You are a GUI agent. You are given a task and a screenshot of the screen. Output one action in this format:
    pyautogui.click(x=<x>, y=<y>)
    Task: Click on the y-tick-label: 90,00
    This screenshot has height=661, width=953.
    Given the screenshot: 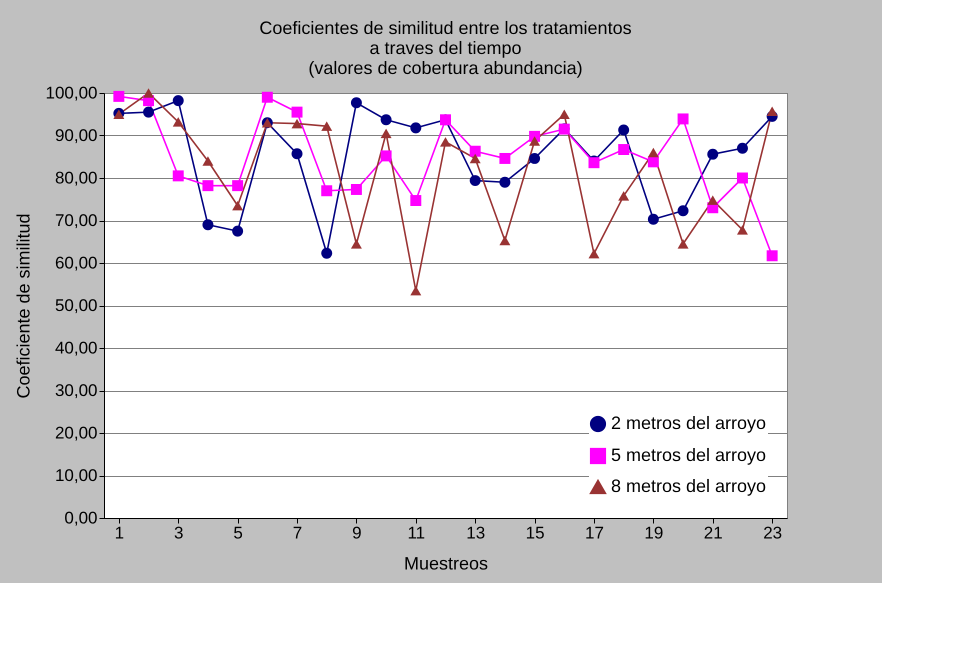 What is the action you would take?
    pyautogui.click(x=76, y=135)
    